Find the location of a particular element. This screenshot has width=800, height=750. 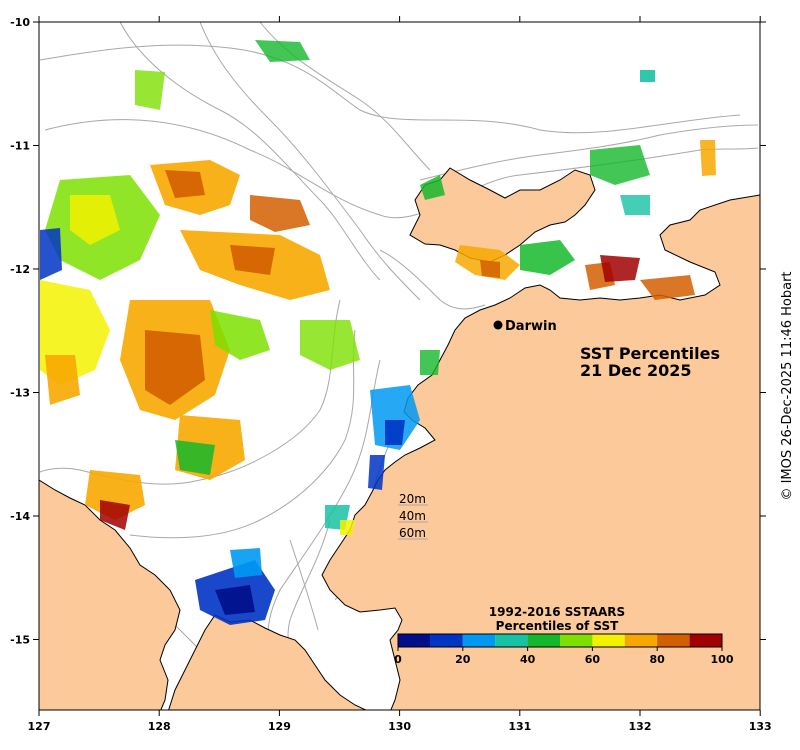

map-title-line2: 21 Dec 2025 is located at coordinates (636, 370).